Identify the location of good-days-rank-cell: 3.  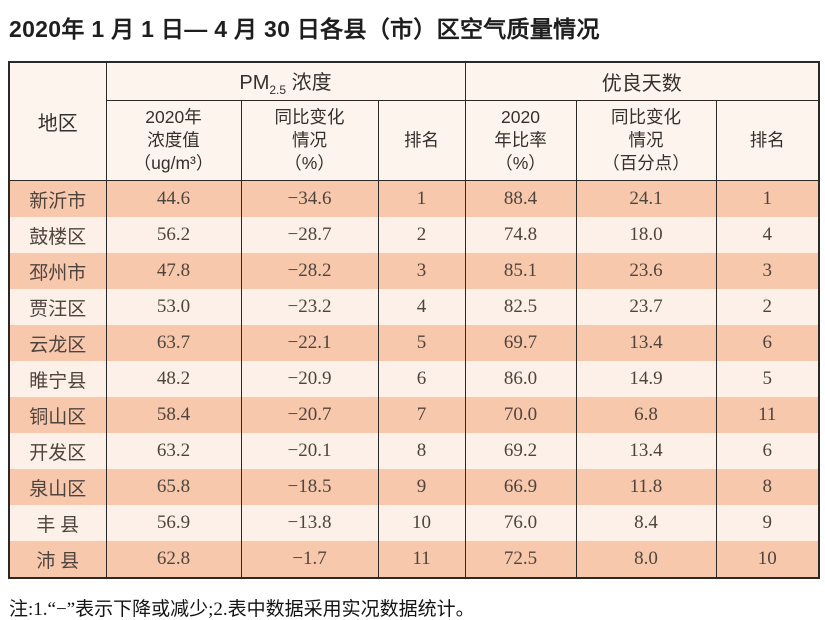
(767, 271).